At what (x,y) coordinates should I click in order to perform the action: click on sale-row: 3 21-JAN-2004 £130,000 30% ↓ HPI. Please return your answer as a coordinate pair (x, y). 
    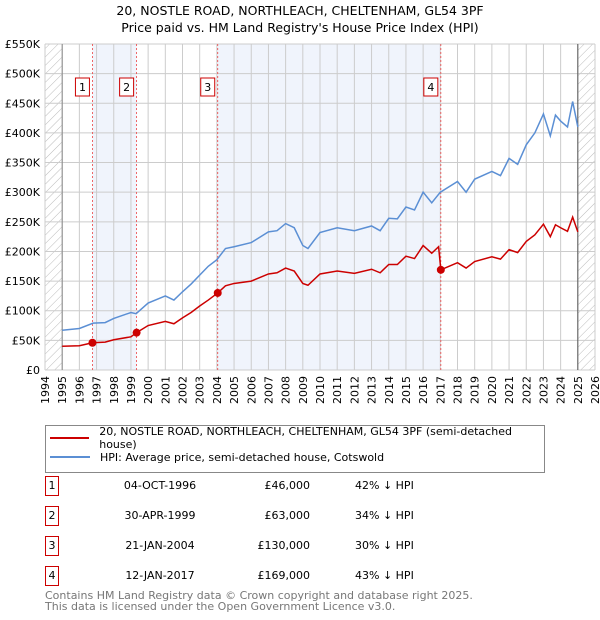
    Looking at the image, I should click on (322, 546).